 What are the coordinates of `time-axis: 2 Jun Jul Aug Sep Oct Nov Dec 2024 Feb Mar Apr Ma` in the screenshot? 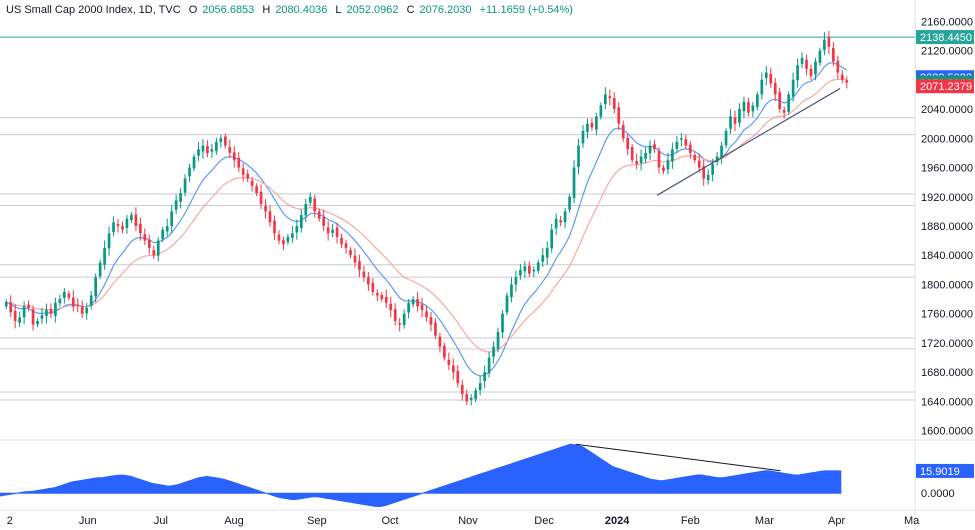 It's located at (463, 521).